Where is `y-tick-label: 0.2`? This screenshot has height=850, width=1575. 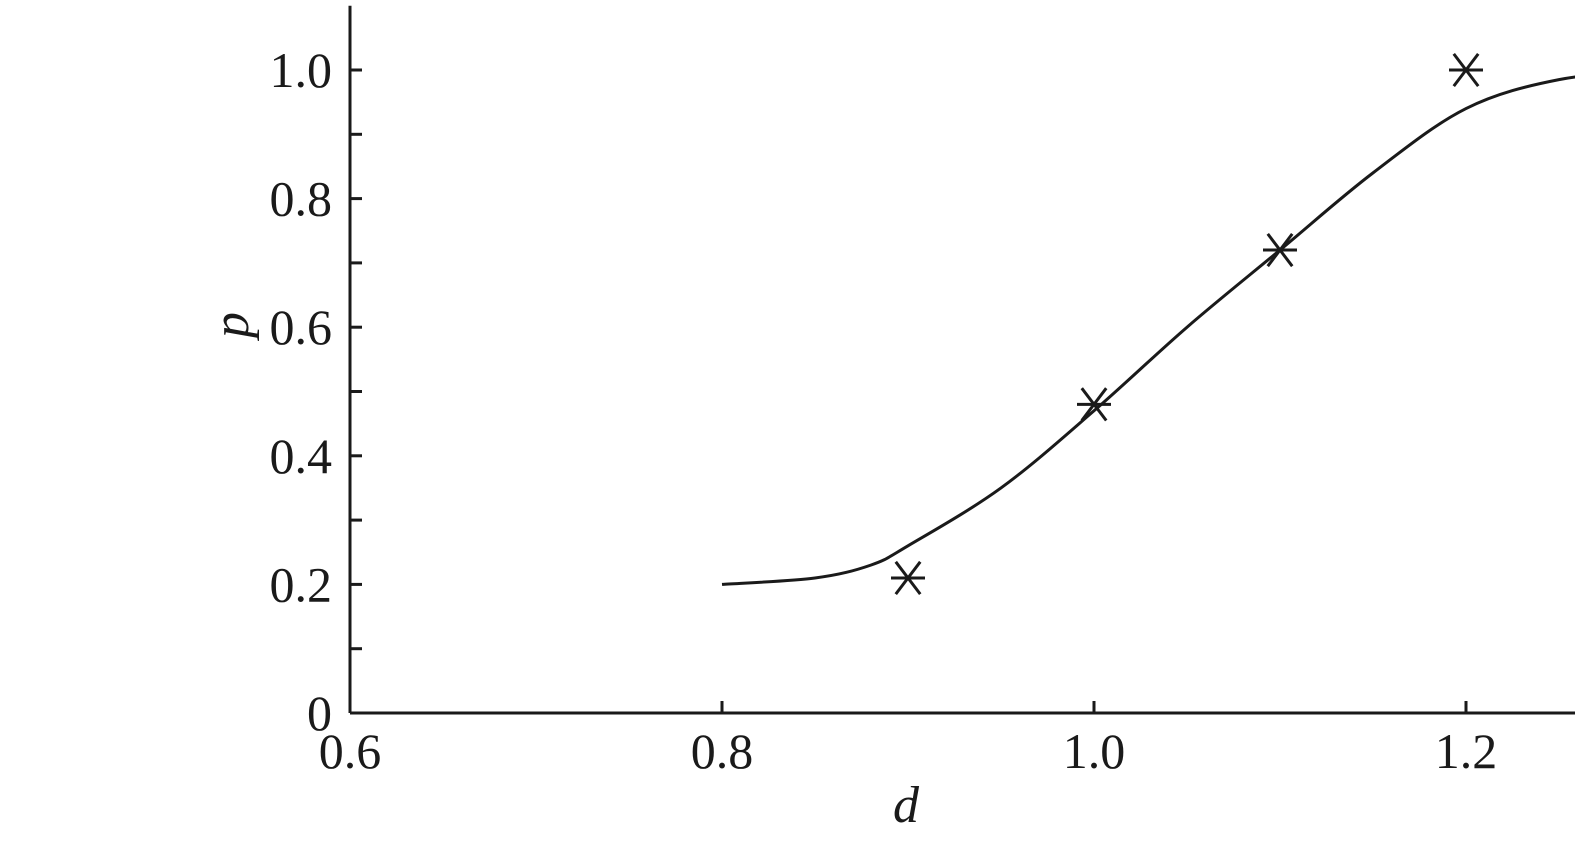 y-tick-label: 0.2 is located at coordinates (301, 584).